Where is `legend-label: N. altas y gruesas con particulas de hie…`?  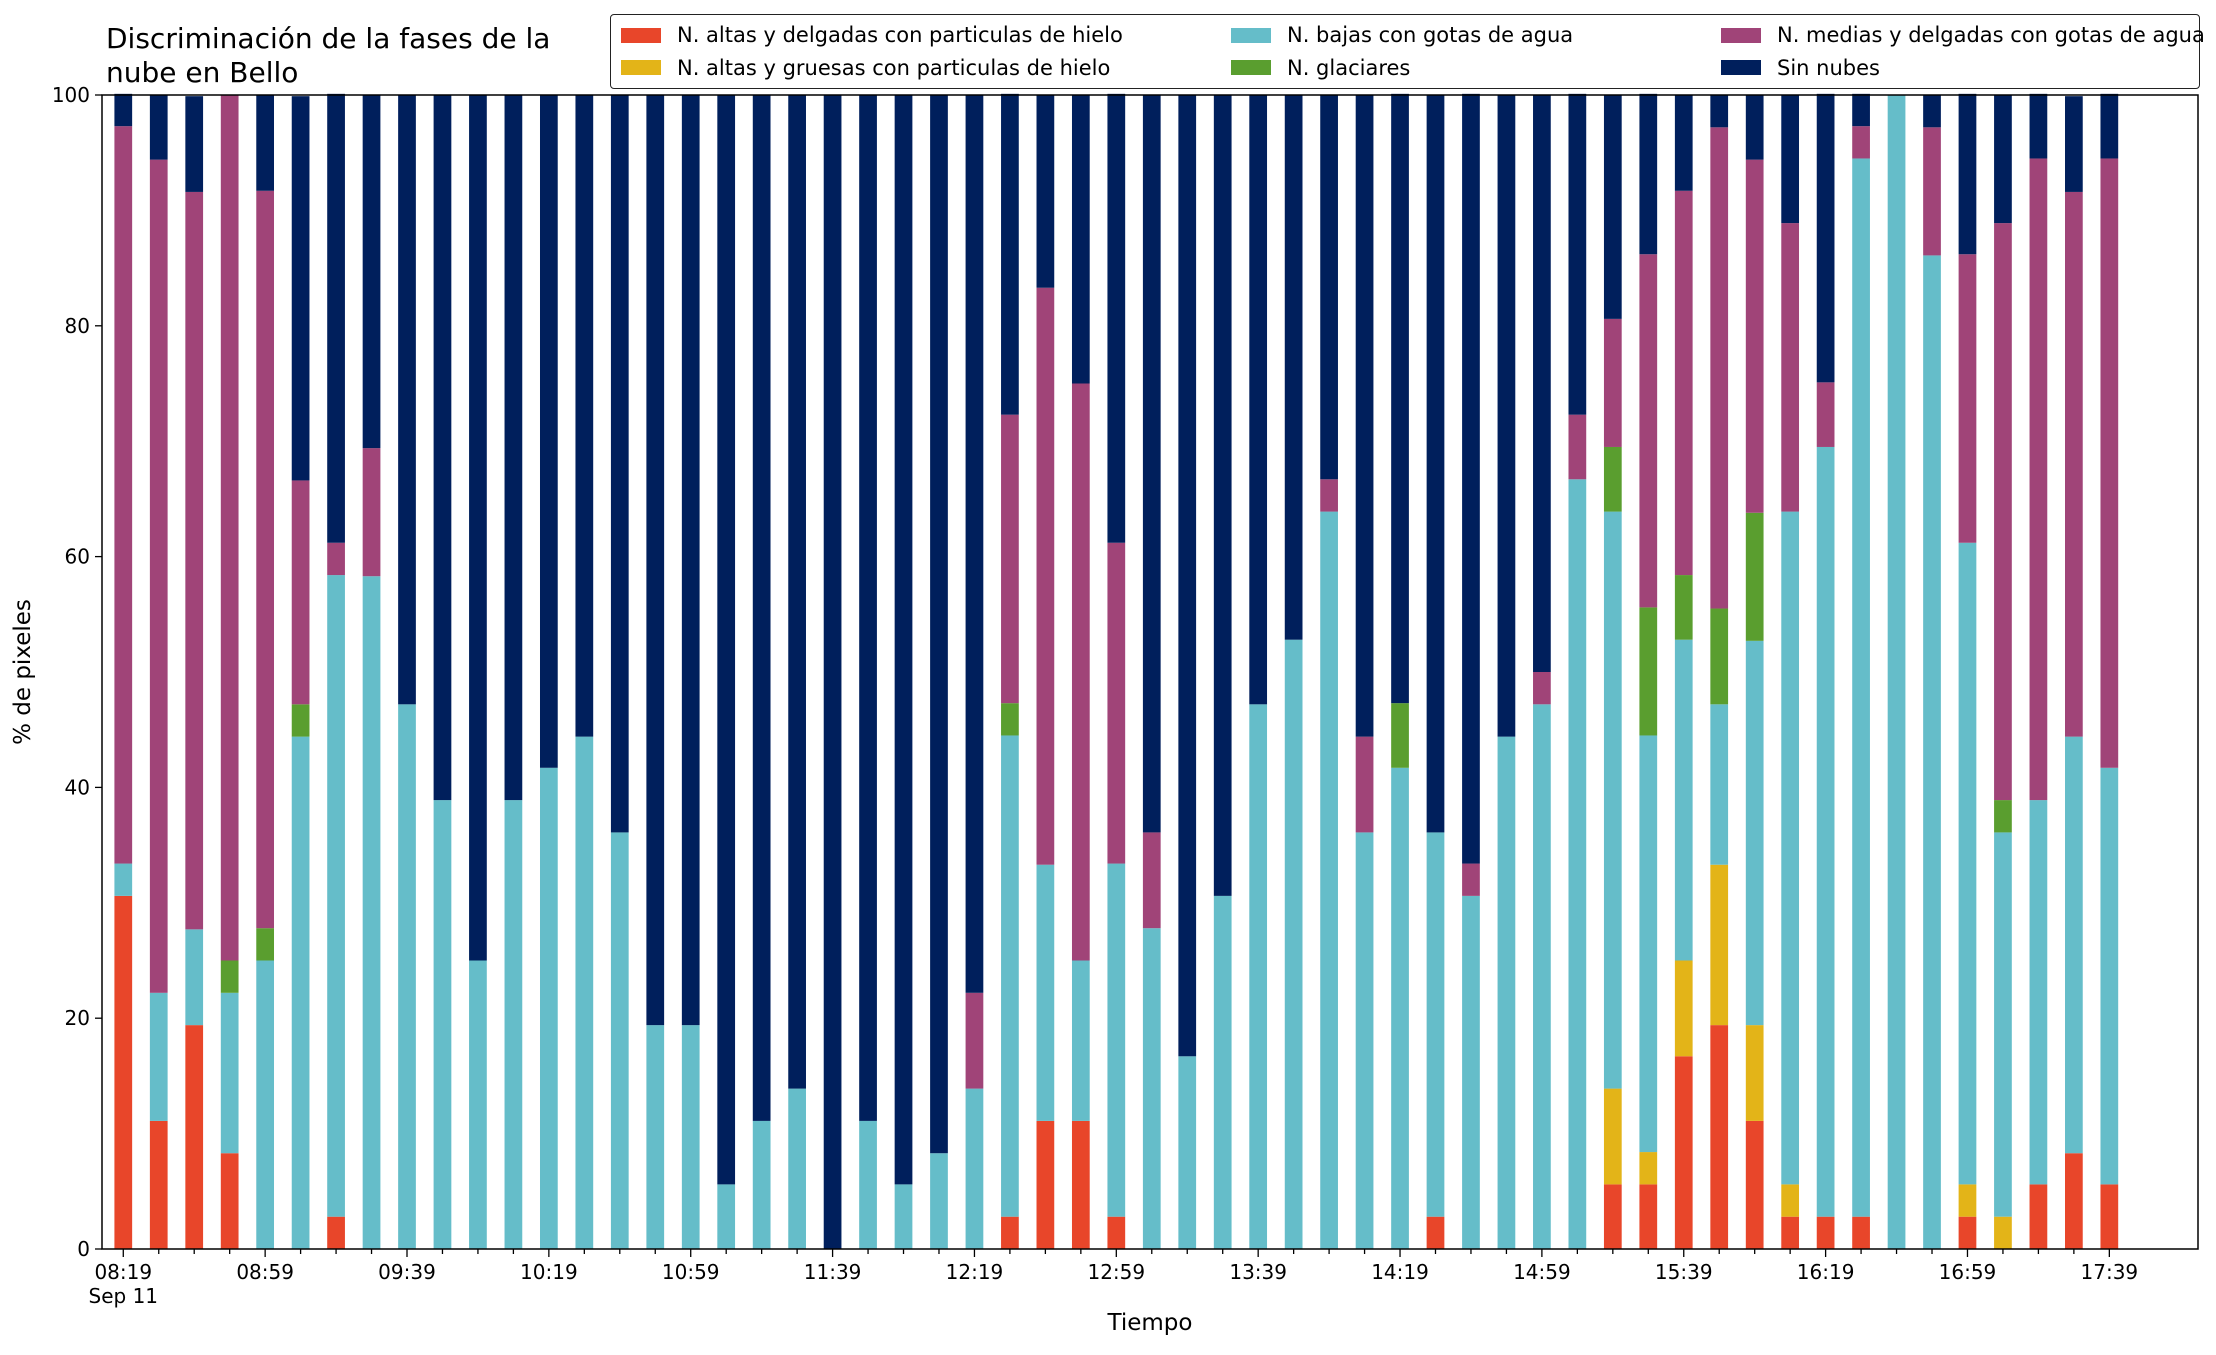 legend-label: N. altas y gruesas con particulas de hie… is located at coordinates (894, 67).